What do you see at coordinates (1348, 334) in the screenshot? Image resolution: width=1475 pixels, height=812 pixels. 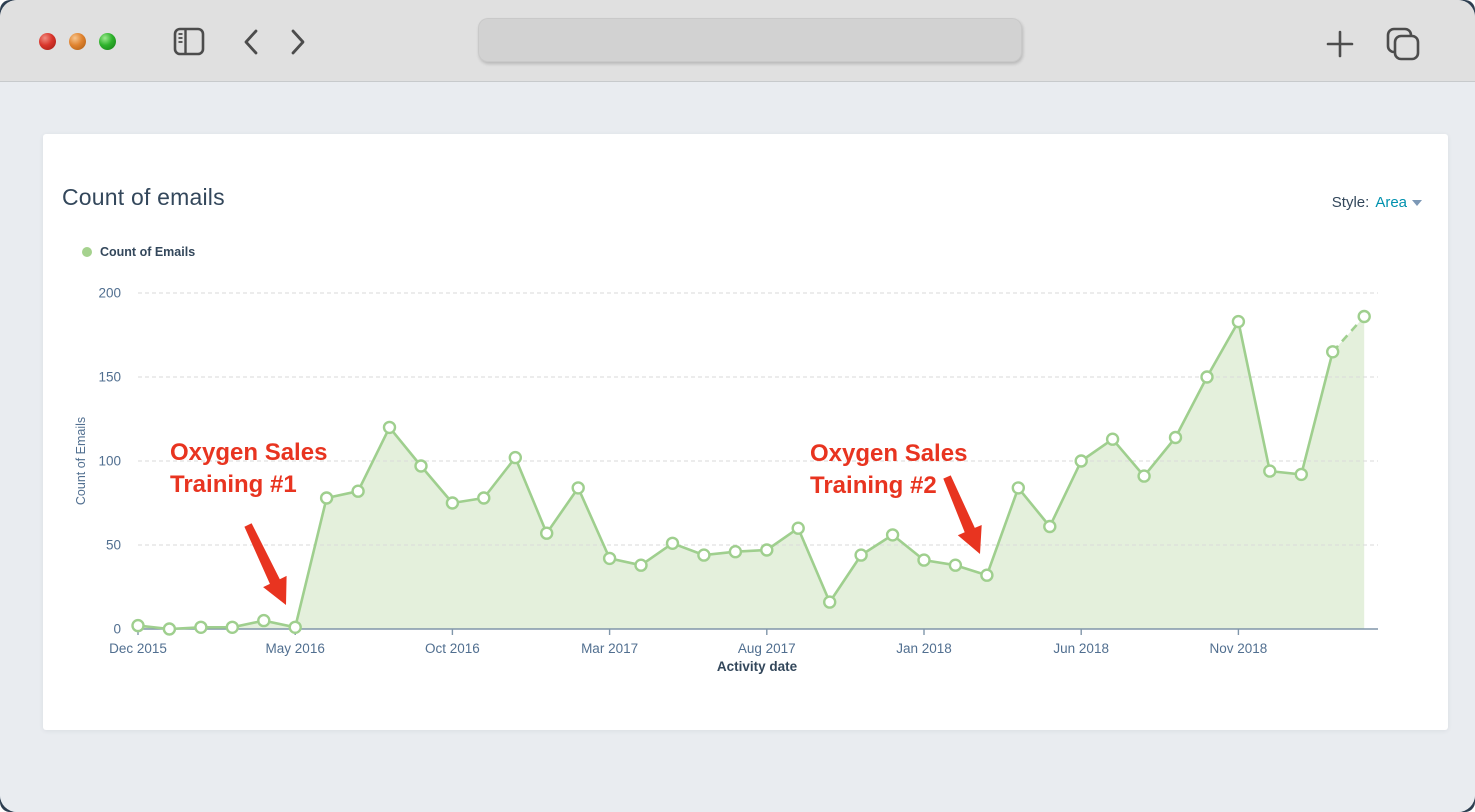 I see `chart-line-projection` at bounding box center [1348, 334].